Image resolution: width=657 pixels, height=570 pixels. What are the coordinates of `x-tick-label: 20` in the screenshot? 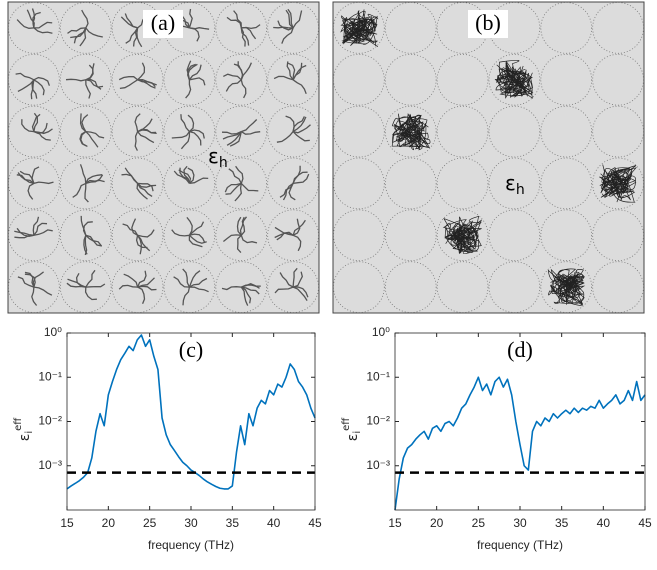 It's located at (437, 523).